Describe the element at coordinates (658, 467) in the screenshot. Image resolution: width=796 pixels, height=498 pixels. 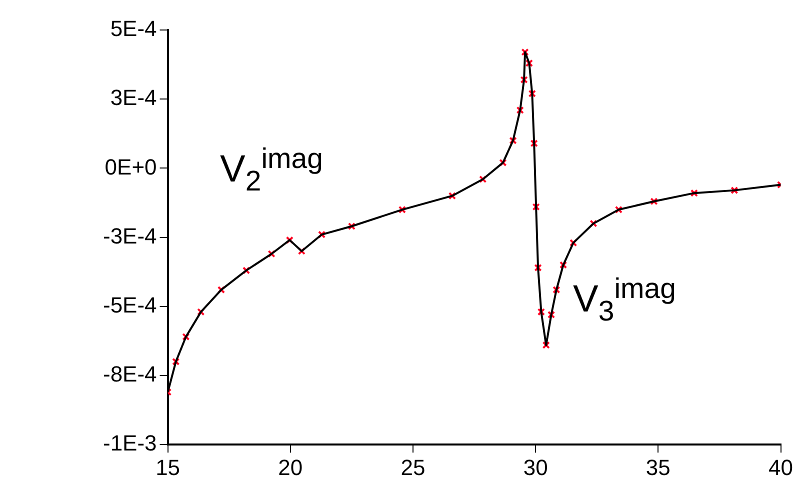
I see `x-tick-label: 35` at that location.